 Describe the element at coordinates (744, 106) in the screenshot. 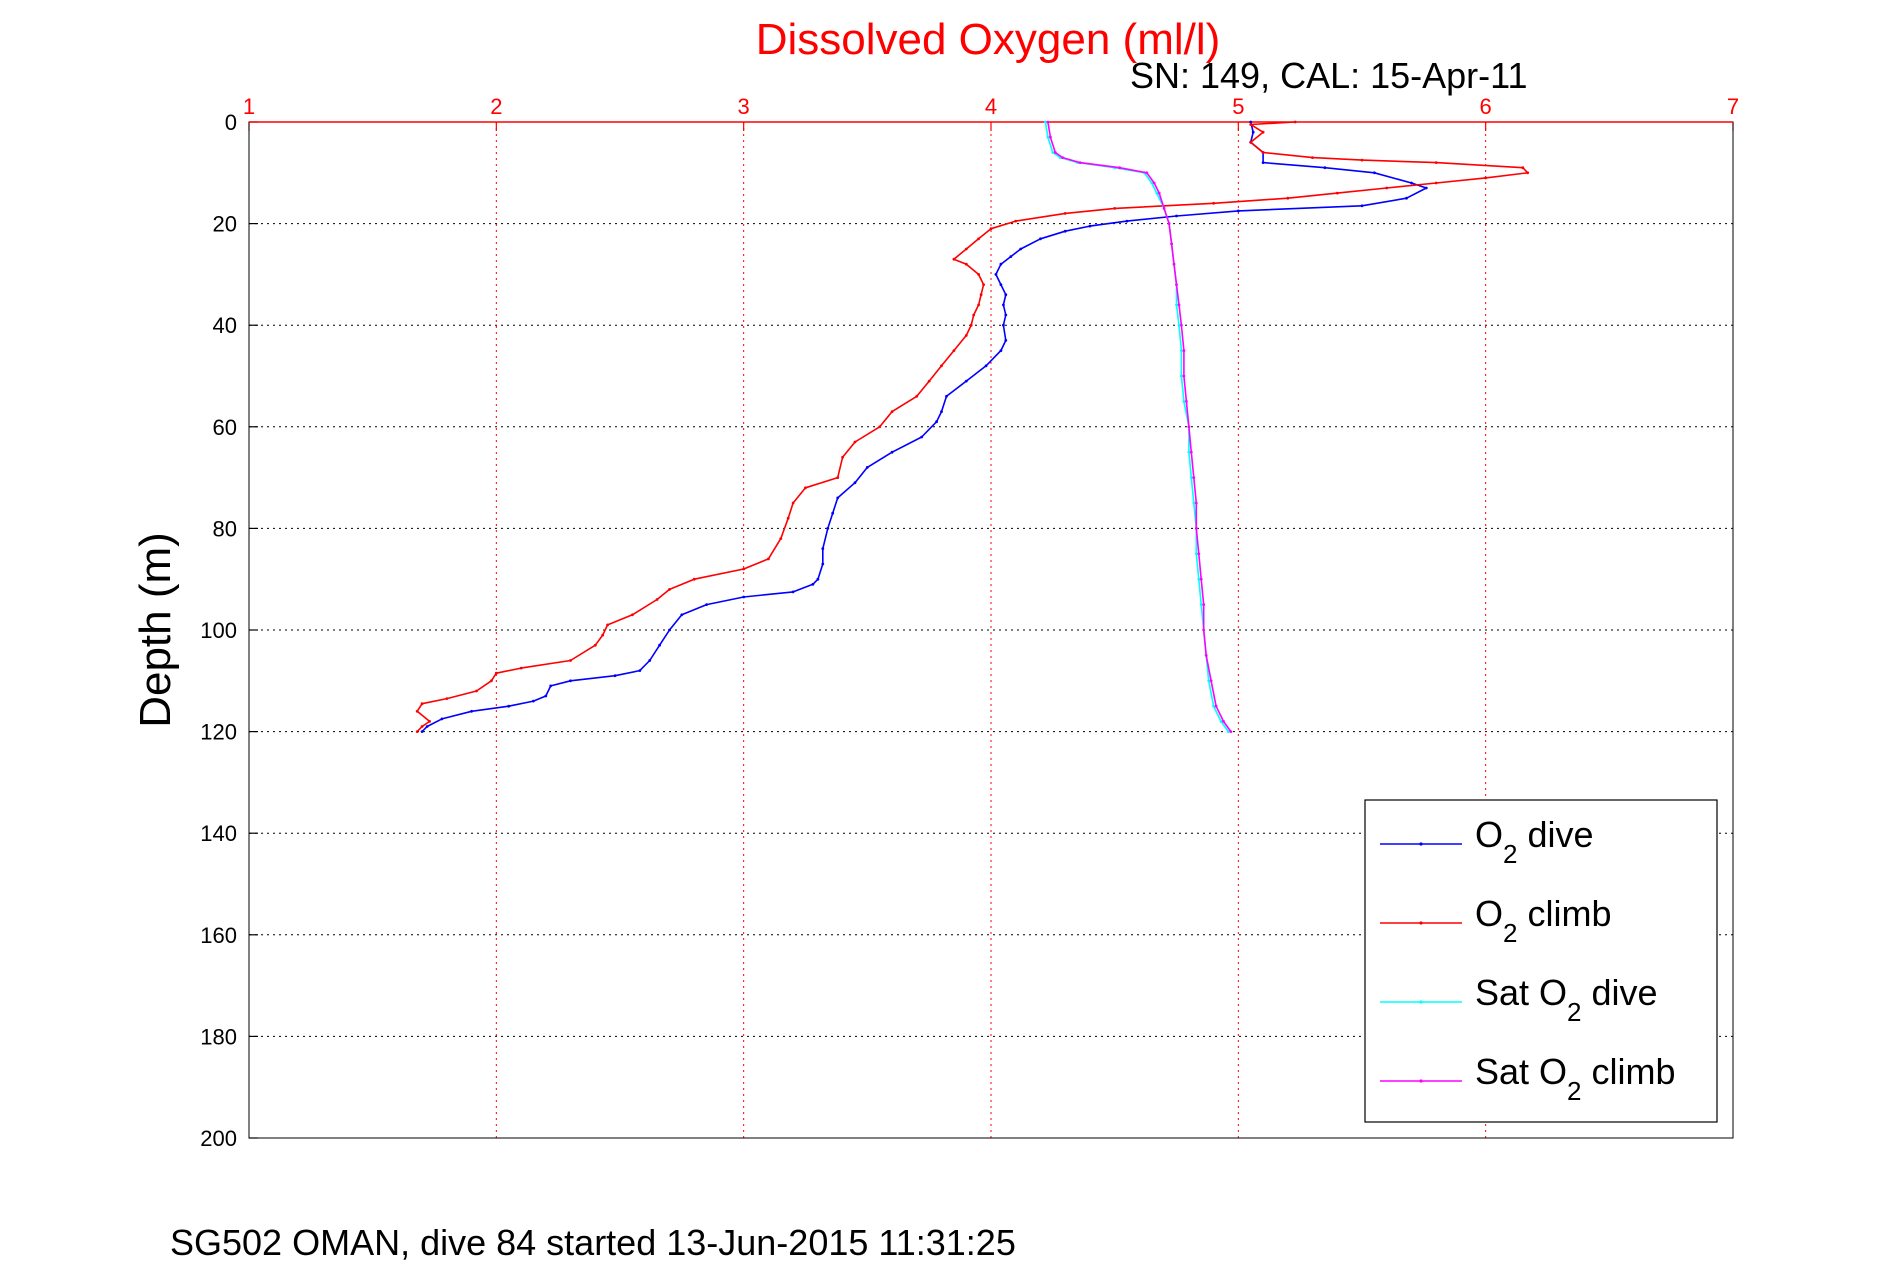

I see `x-tick-label: 3` at that location.